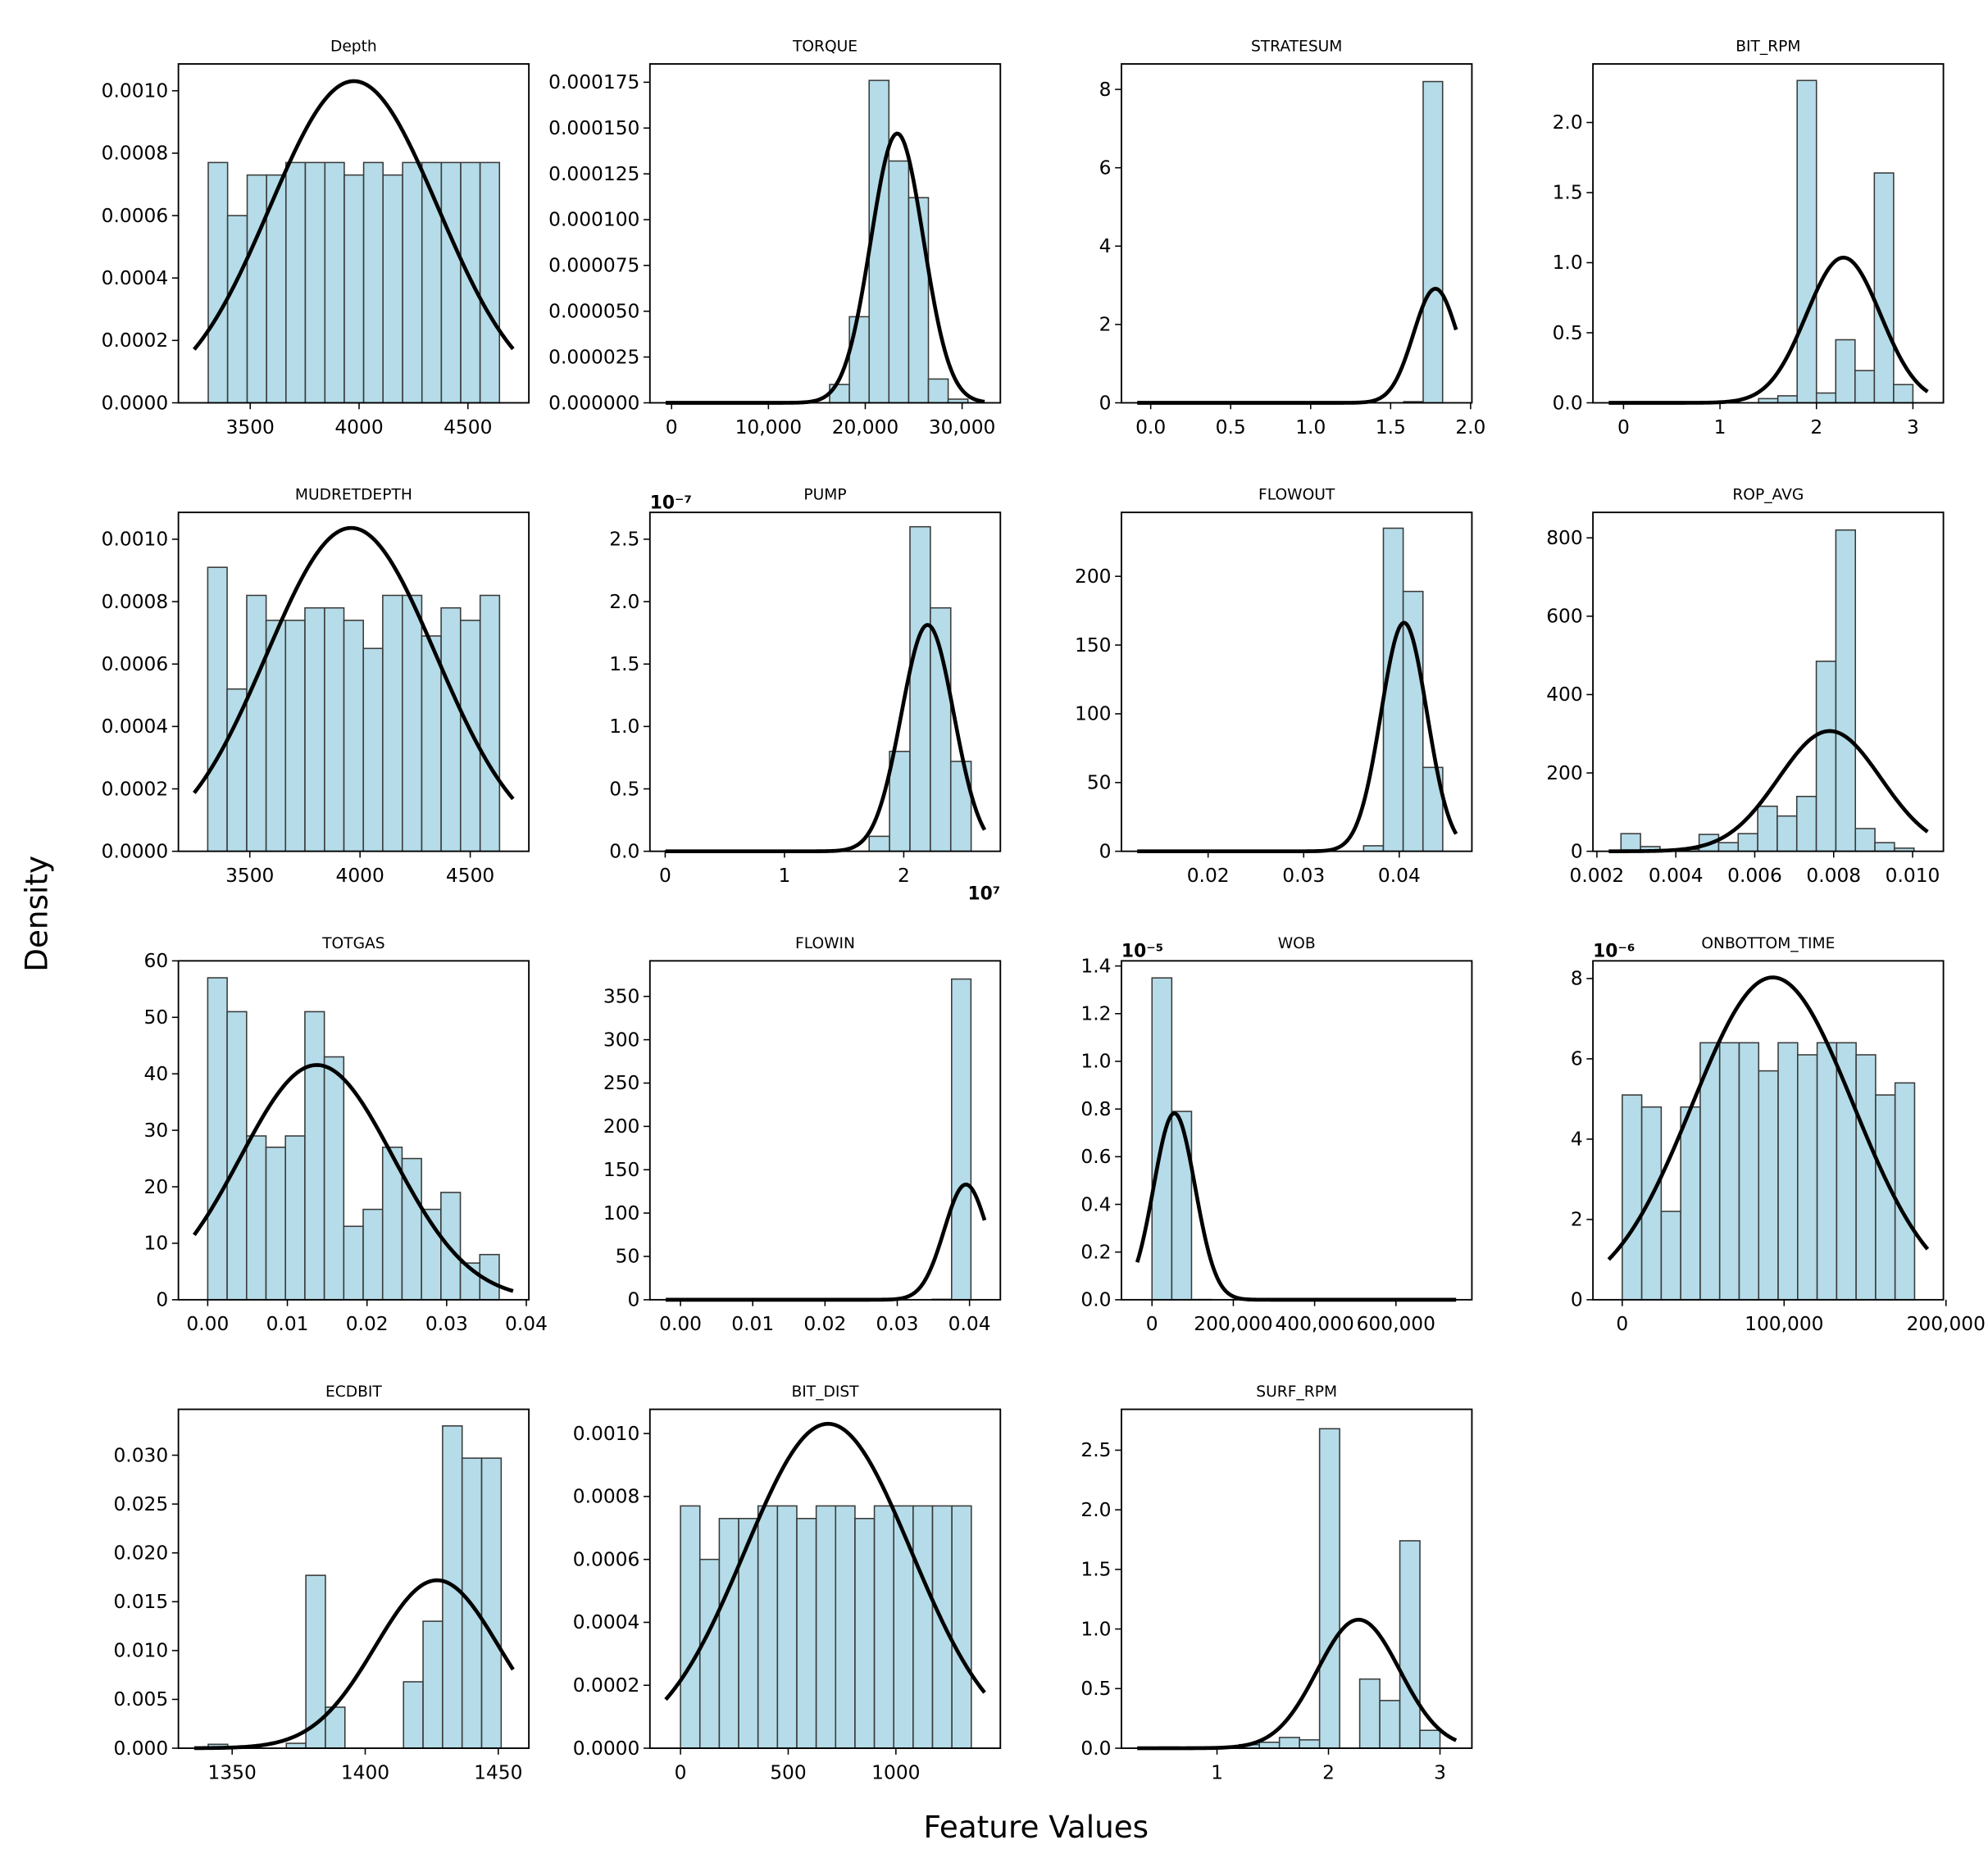  I want to click on x-tick-label: 1, so click(785, 876).